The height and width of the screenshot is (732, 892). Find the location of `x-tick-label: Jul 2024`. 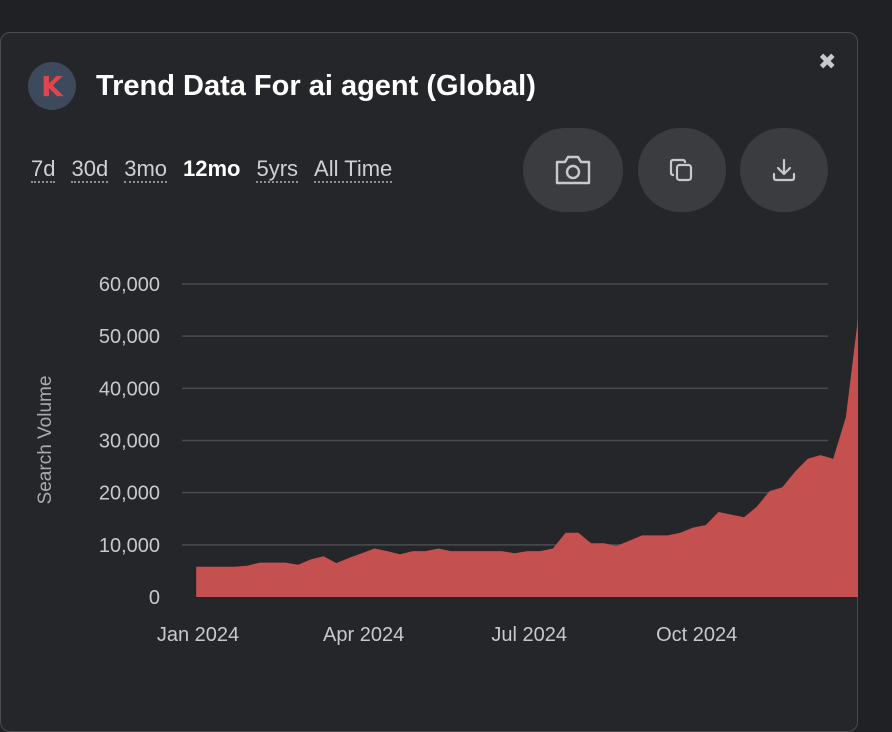

x-tick-label: Jul 2024 is located at coordinates (529, 635).